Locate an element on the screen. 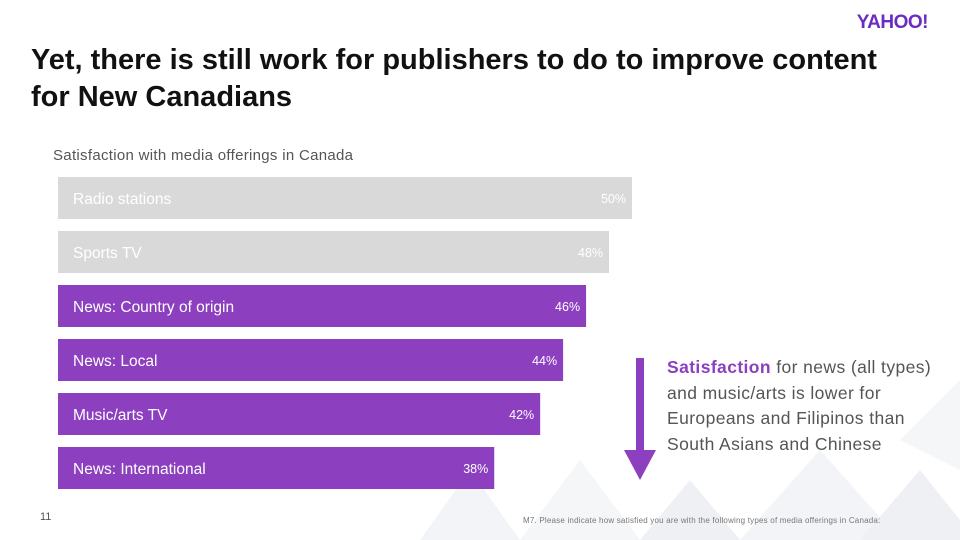 The image size is (960, 540). value-label-4: 42% is located at coordinates (521, 415).